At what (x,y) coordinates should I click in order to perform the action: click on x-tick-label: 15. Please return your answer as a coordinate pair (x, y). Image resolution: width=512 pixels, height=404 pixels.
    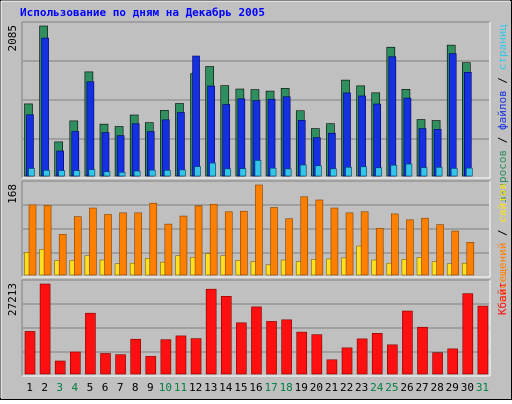
    Looking at the image, I should click on (240, 387).